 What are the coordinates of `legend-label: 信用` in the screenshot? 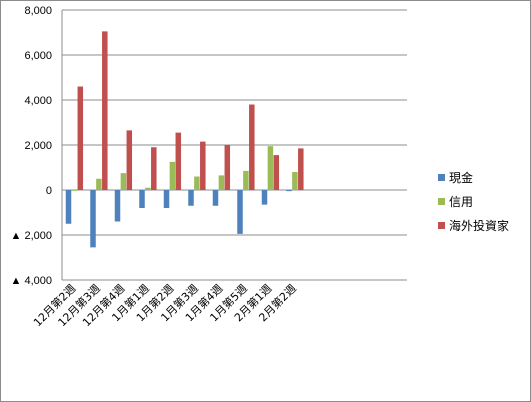 It's located at (461, 202).